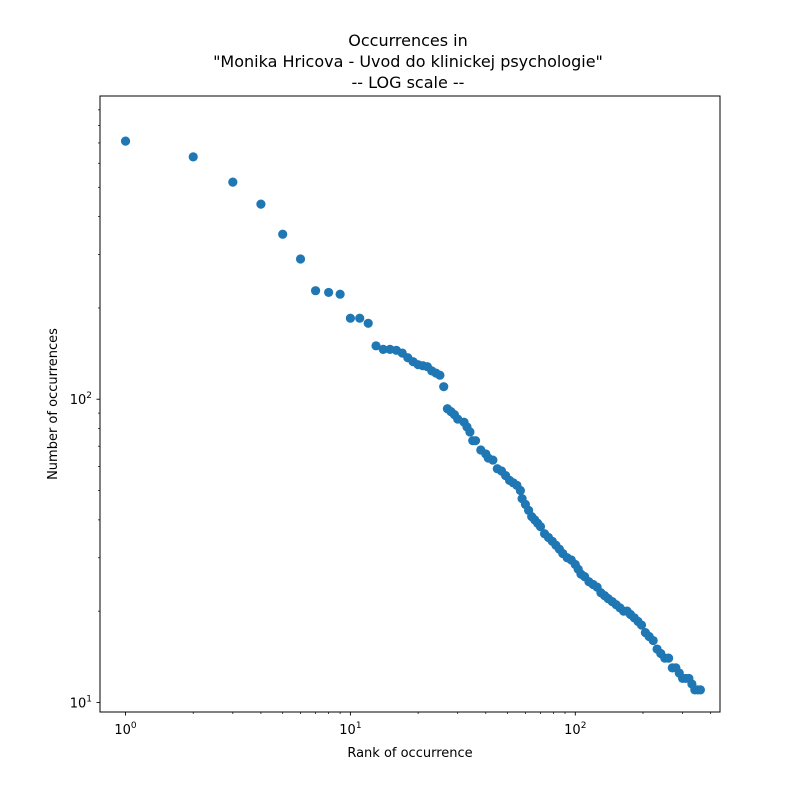  What do you see at coordinates (575, 729) in the screenshot?
I see `x-tick-label: 10²` at bounding box center [575, 729].